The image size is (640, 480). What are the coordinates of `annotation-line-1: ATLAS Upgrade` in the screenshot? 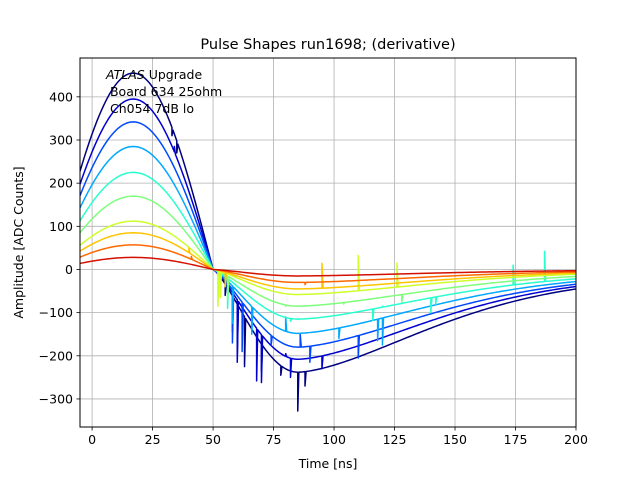 It's located at (153, 74).